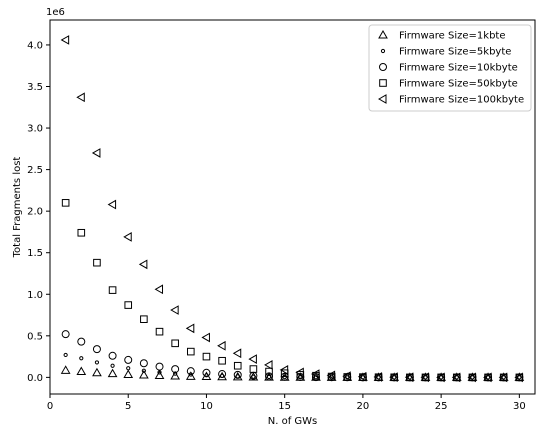  What do you see at coordinates (461, 100) in the screenshot?
I see `legend-label: Firmware Size=100kbyte` at bounding box center [461, 100].